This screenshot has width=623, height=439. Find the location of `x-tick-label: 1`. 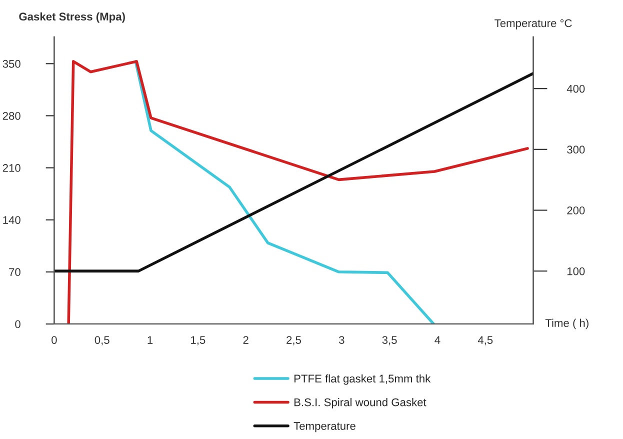

x-tick-label: 1 is located at coordinates (150, 340).